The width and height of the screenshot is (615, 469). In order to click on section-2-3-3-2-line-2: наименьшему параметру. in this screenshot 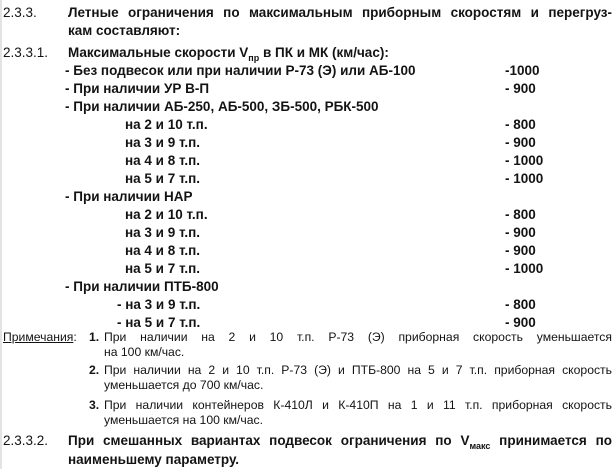, I will do `click(154, 459)`.